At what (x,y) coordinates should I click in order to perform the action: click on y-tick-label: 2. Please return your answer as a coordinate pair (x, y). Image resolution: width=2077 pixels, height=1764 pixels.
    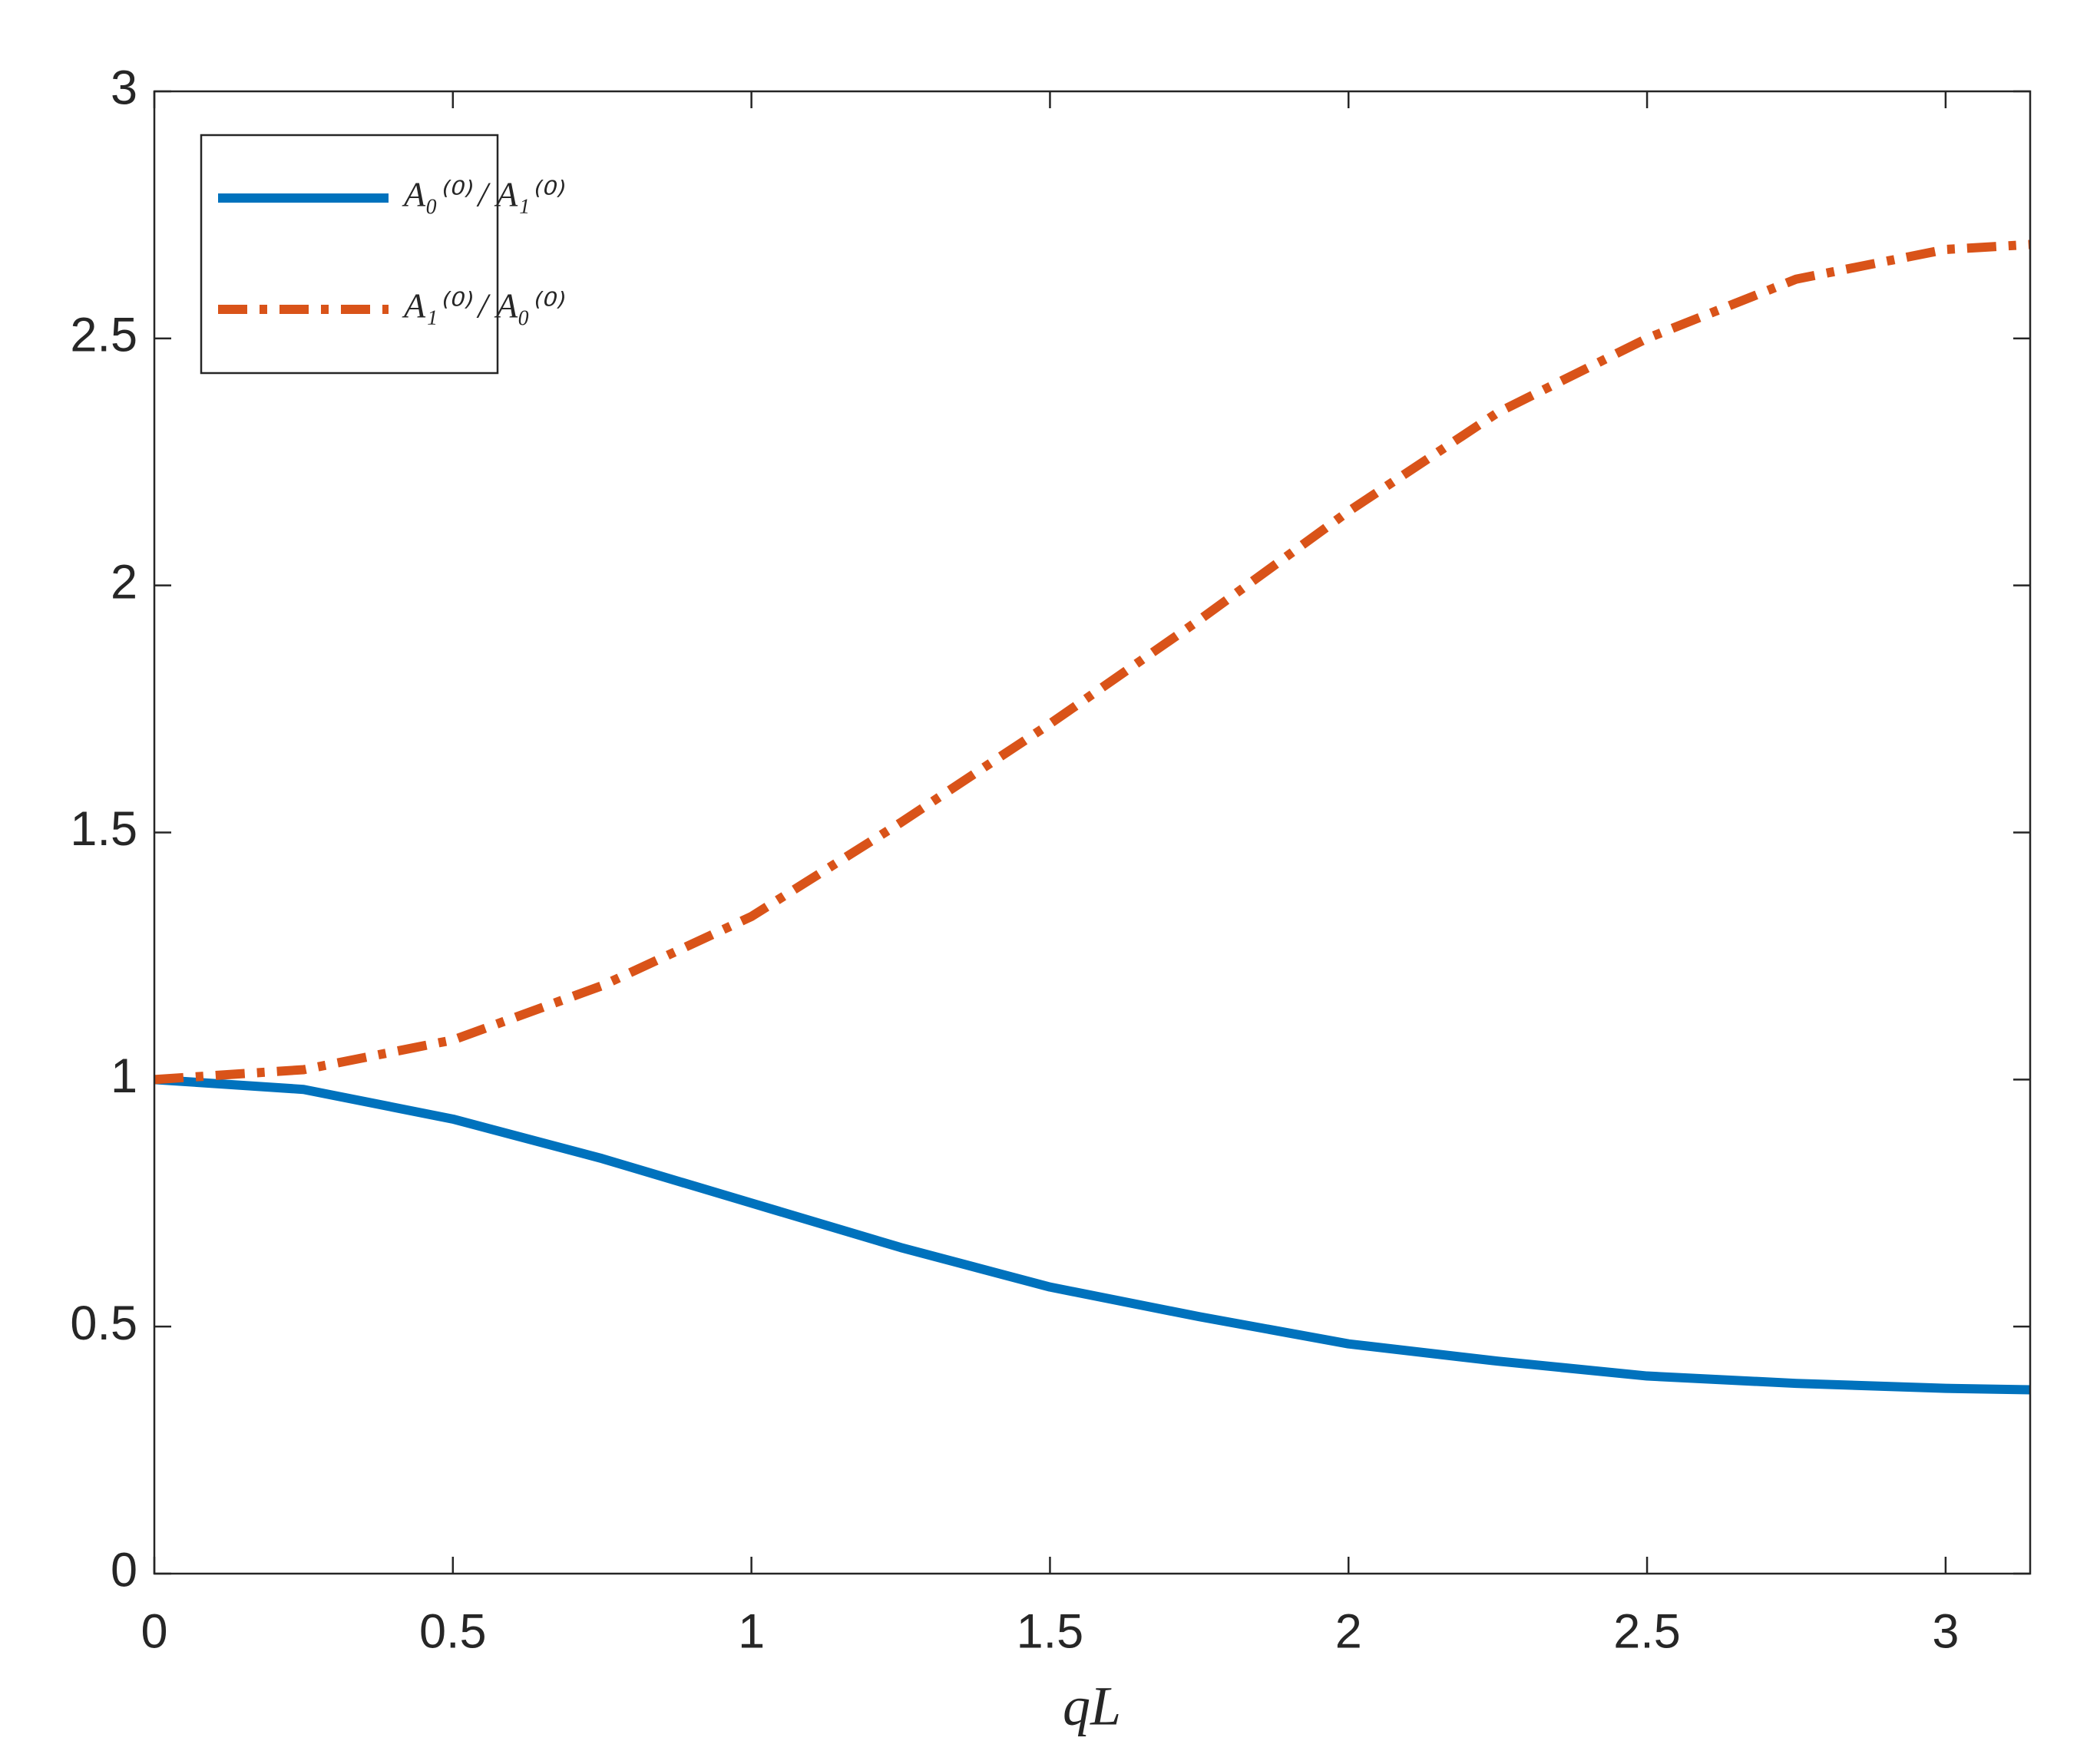
    Looking at the image, I should click on (124, 582).